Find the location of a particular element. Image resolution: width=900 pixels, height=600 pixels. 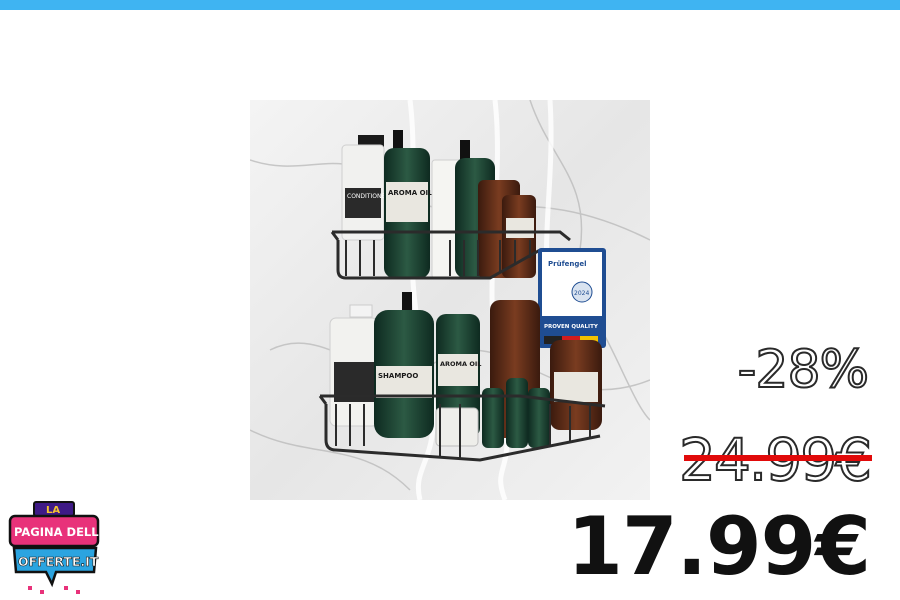

upper-shelf is located at coordinates (450, 255).